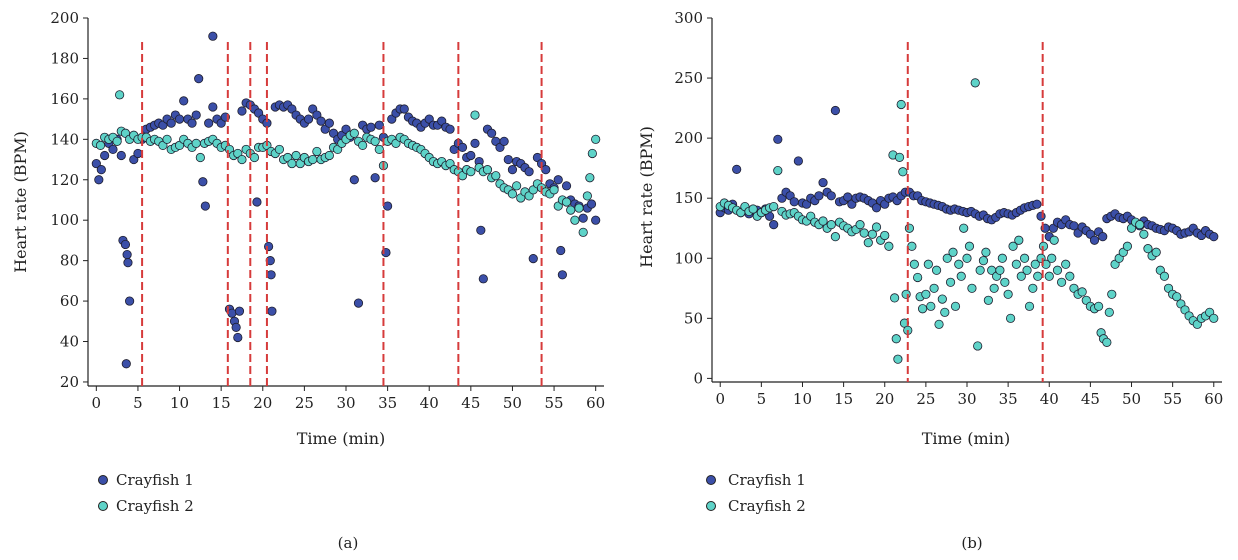 Image resolution: width=1238 pixels, height=560 pixels. What do you see at coordinates (688, 138) in the screenshot?
I see `chart-b-ytick-label: 200` at bounding box center [688, 138].